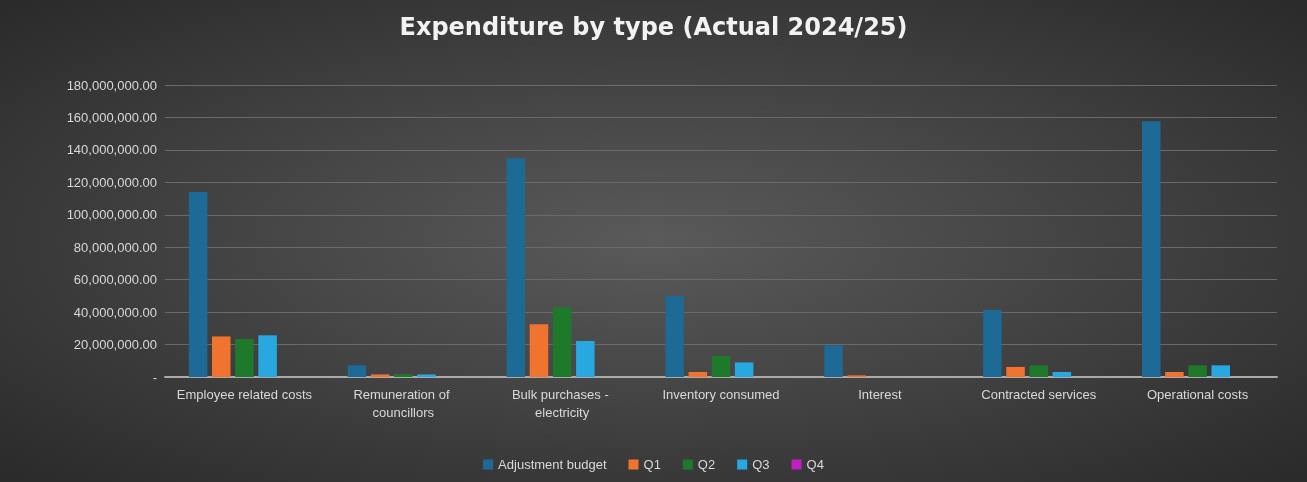  What do you see at coordinates (111, 182) in the screenshot?
I see `y-tick-label: 120,000,000.00` at bounding box center [111, 182].